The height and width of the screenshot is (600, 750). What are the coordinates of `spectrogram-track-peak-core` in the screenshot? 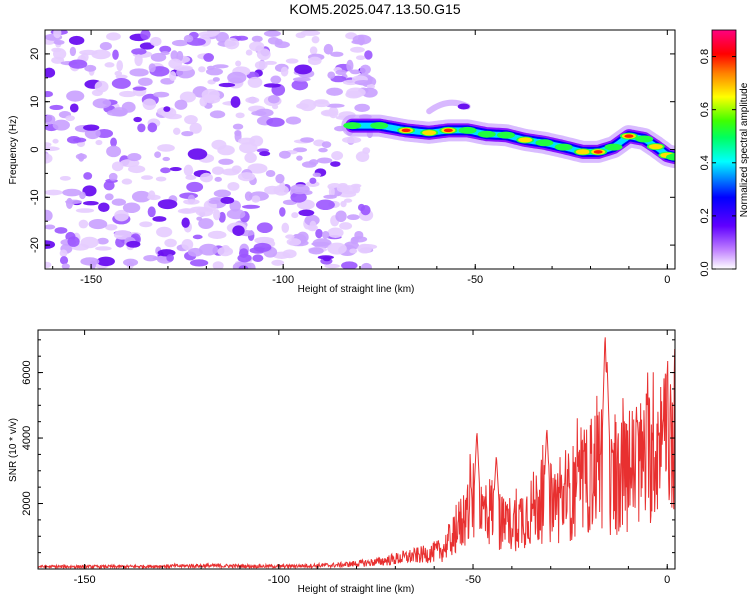 It's located at (598, 152).